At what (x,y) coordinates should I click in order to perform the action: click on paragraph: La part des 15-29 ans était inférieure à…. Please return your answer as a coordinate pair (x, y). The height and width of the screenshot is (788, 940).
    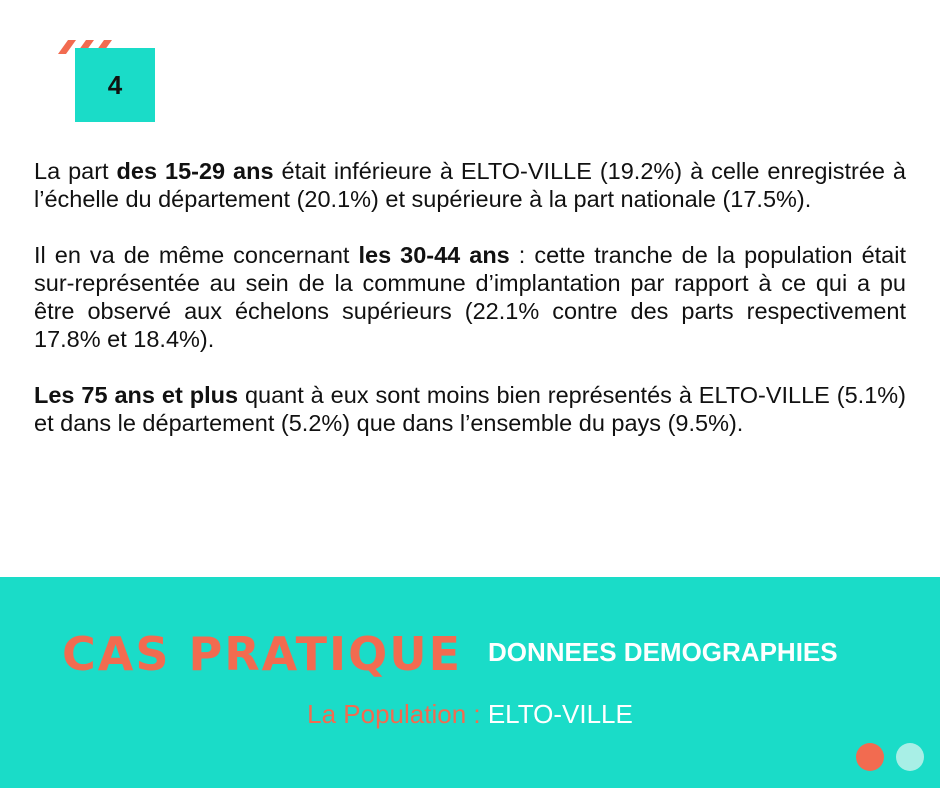
    Looking at the image, I should click on (470, 185).